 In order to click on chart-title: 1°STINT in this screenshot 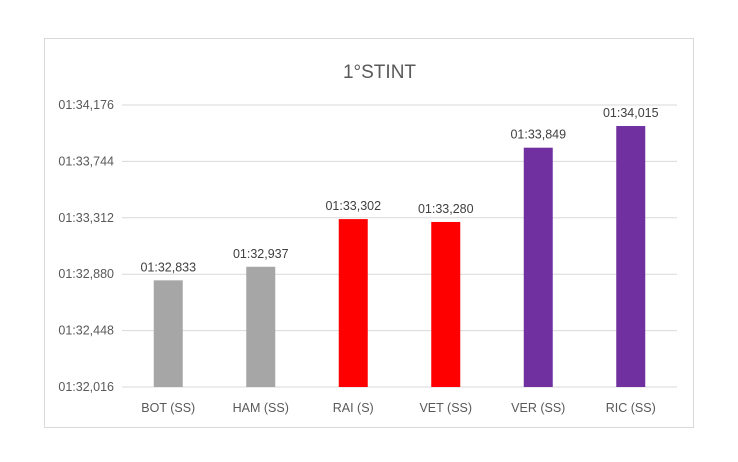, I will do `click(379, 72)`.